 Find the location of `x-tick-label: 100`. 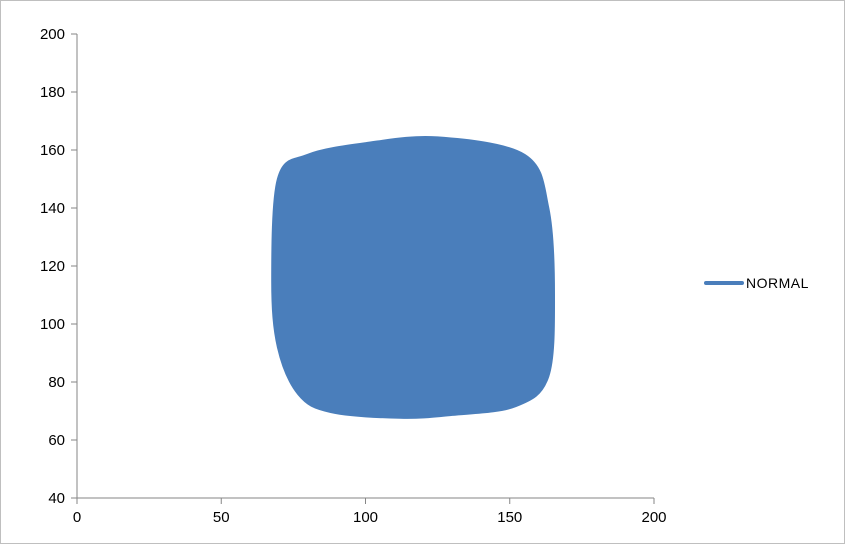

x-tick-label: 100 is located at coordinates (365, 517).